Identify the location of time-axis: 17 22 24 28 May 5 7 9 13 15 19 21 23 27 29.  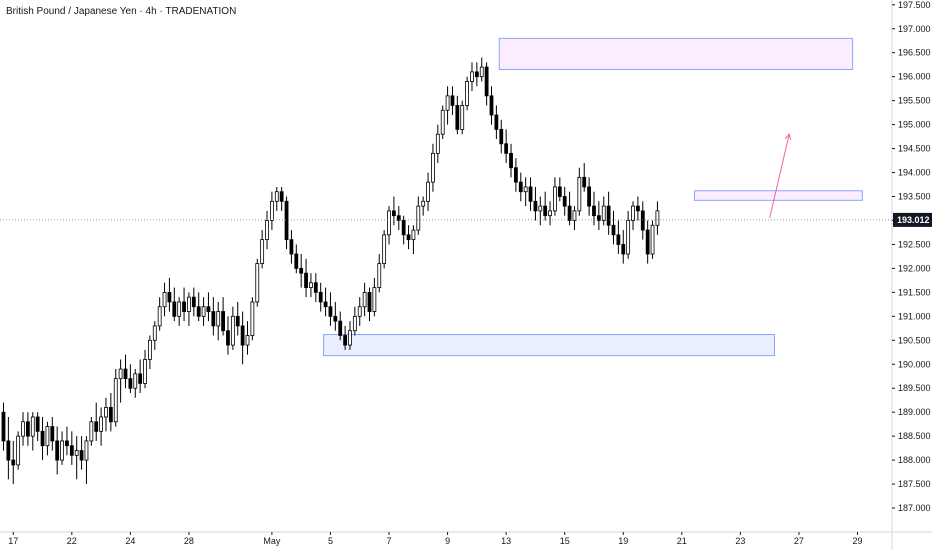
(466, 538).